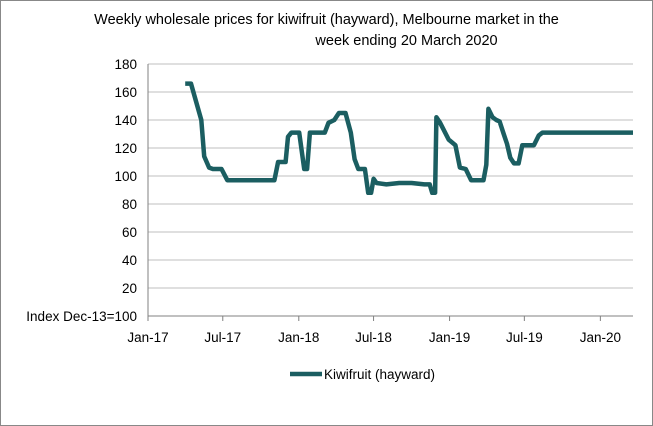 This screenshot has width=653, height=426. I want to click on legend-label: Kiwifruit (hayward), so click(379, 374).